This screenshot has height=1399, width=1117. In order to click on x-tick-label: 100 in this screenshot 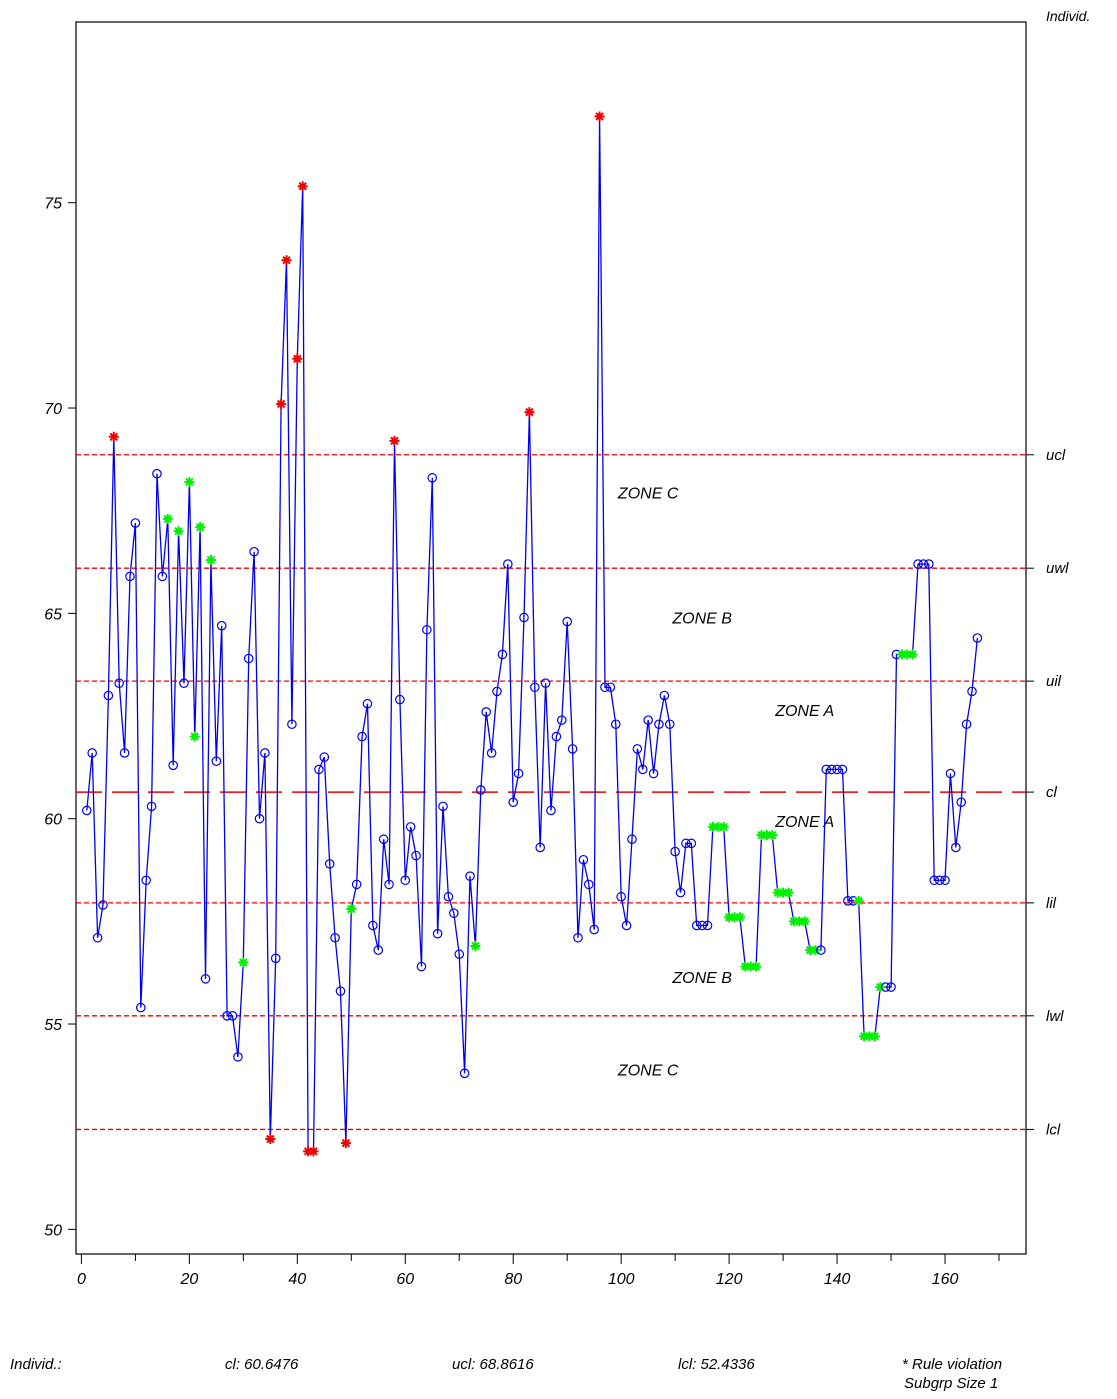, I will do `click(621, 1279)`.